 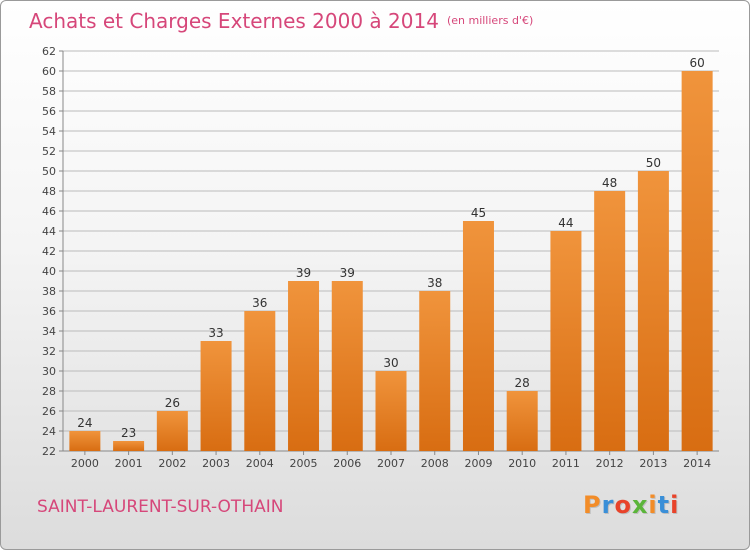 I want to click on x-tick-label: 2012, so click(x=610, y=463).